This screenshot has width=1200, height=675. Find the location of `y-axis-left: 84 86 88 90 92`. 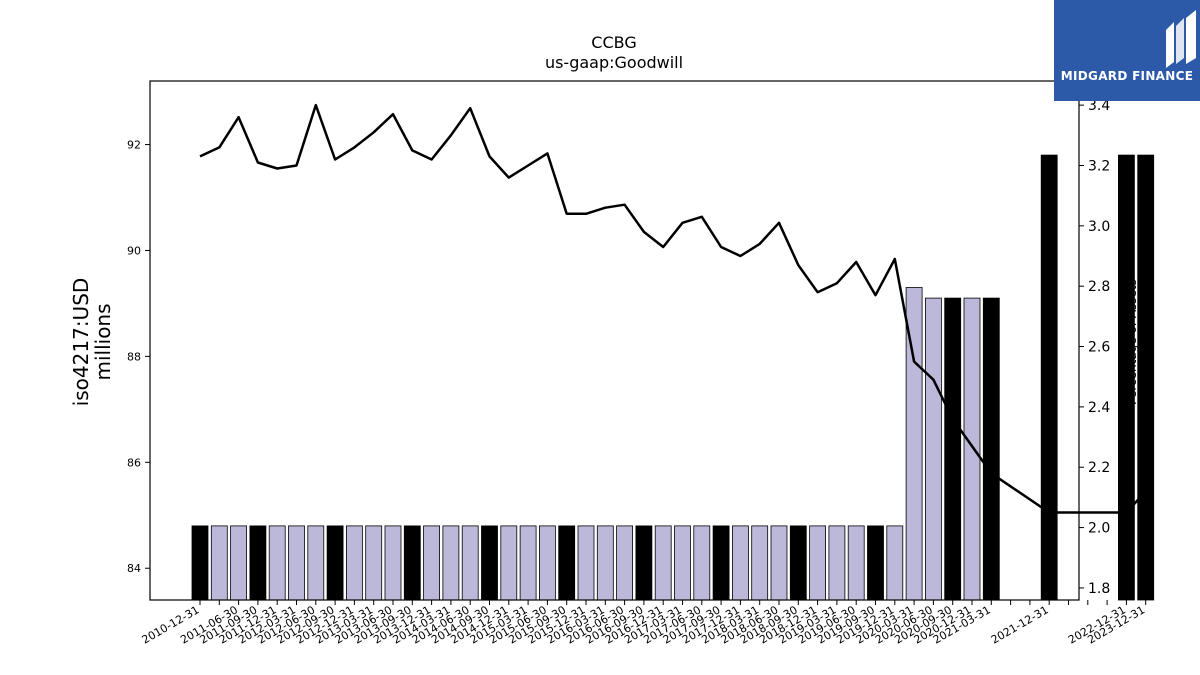

y-axis-left: 84 86 88 90 92 is located at coordinates (138, 357).